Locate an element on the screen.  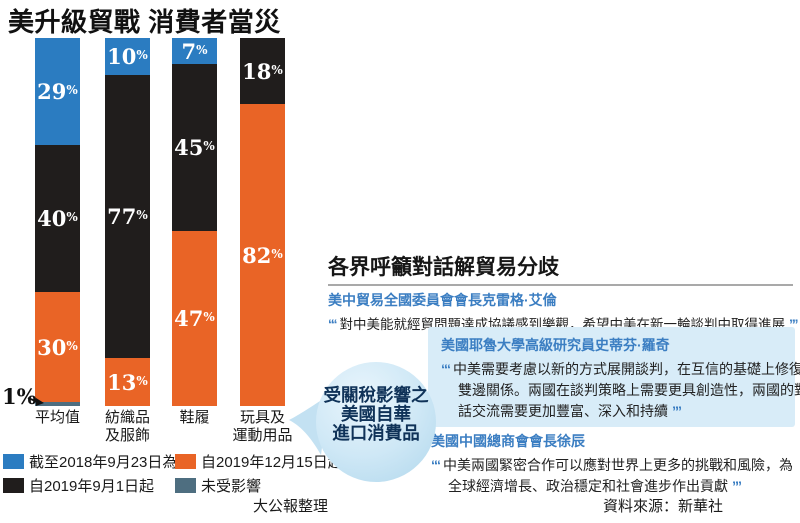
stacked-bar-2: 10% 77% 13% is located at coordinates (127, 222).